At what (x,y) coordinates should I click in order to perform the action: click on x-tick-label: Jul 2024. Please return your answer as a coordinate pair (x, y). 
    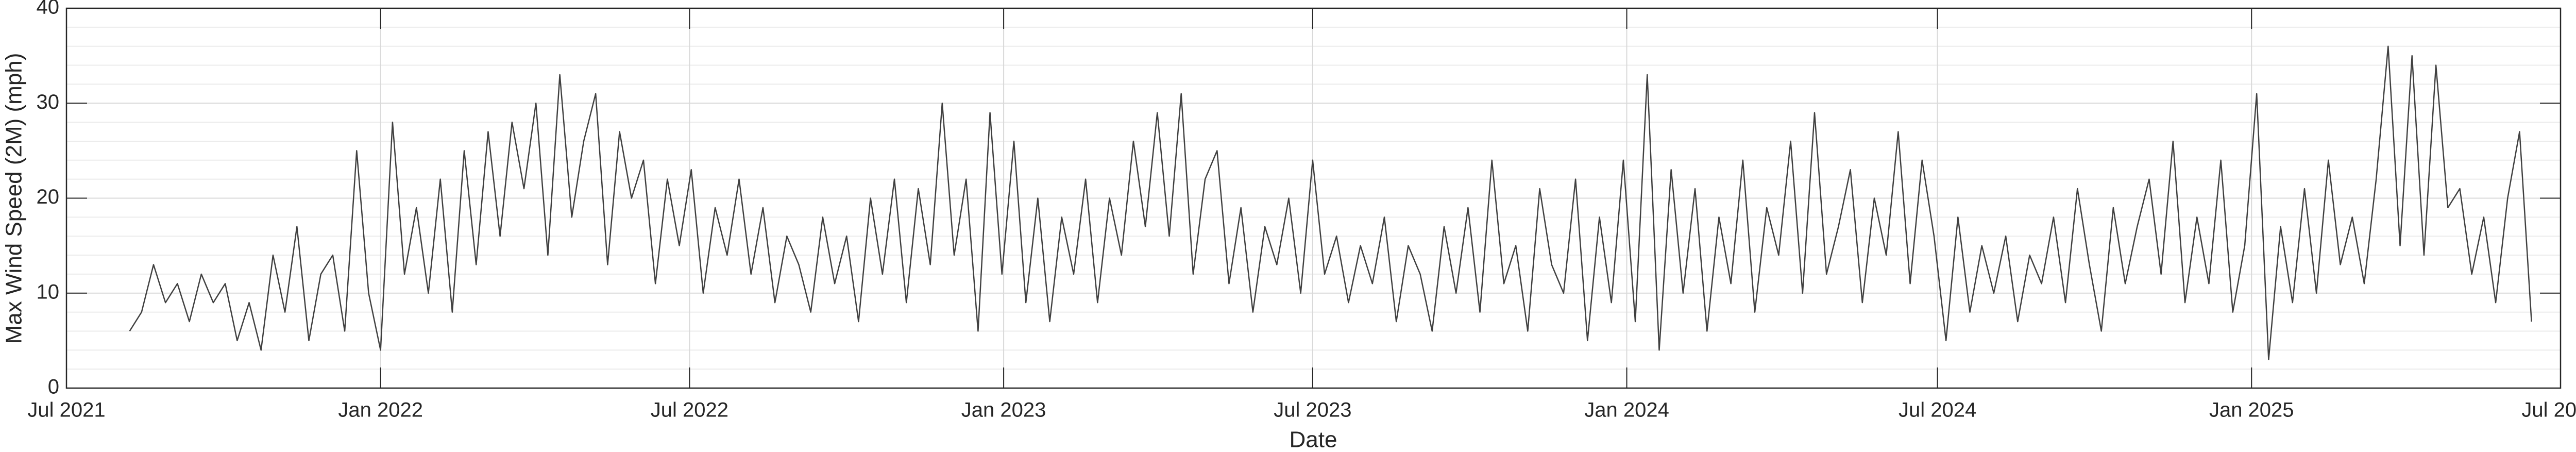
    Looking at the image, I should click on (1937, 410).